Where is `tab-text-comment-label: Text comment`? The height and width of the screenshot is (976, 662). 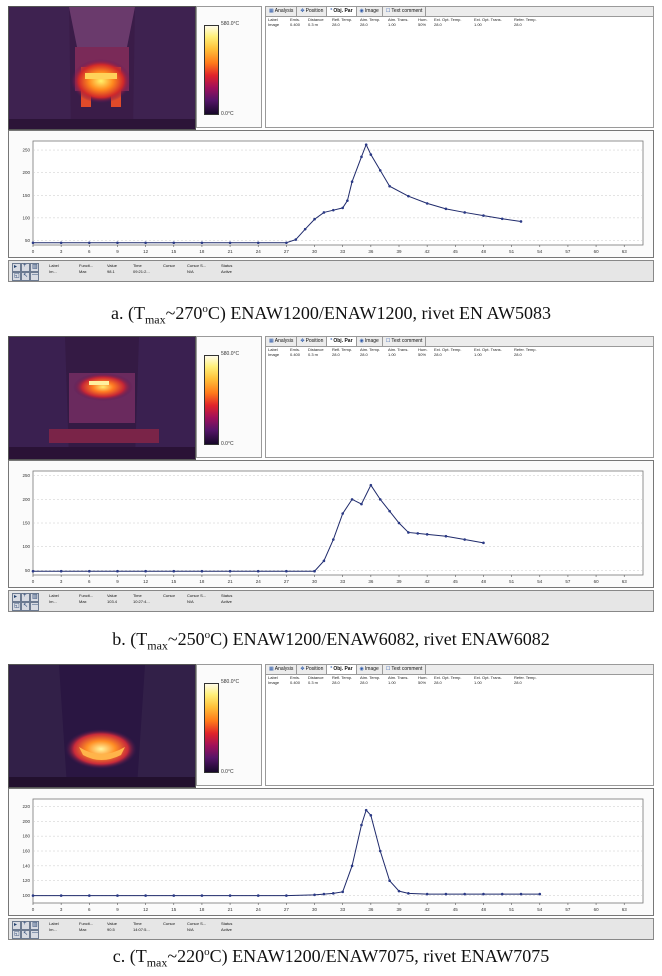 tab-text-comment-label: Text comment is located at coordinates (407, 341).